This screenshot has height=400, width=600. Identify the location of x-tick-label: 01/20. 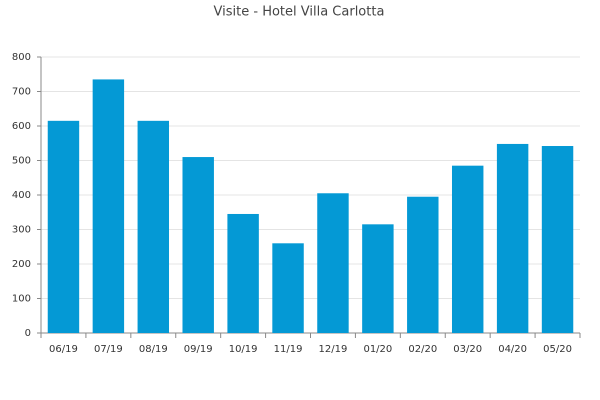
(377, 349).